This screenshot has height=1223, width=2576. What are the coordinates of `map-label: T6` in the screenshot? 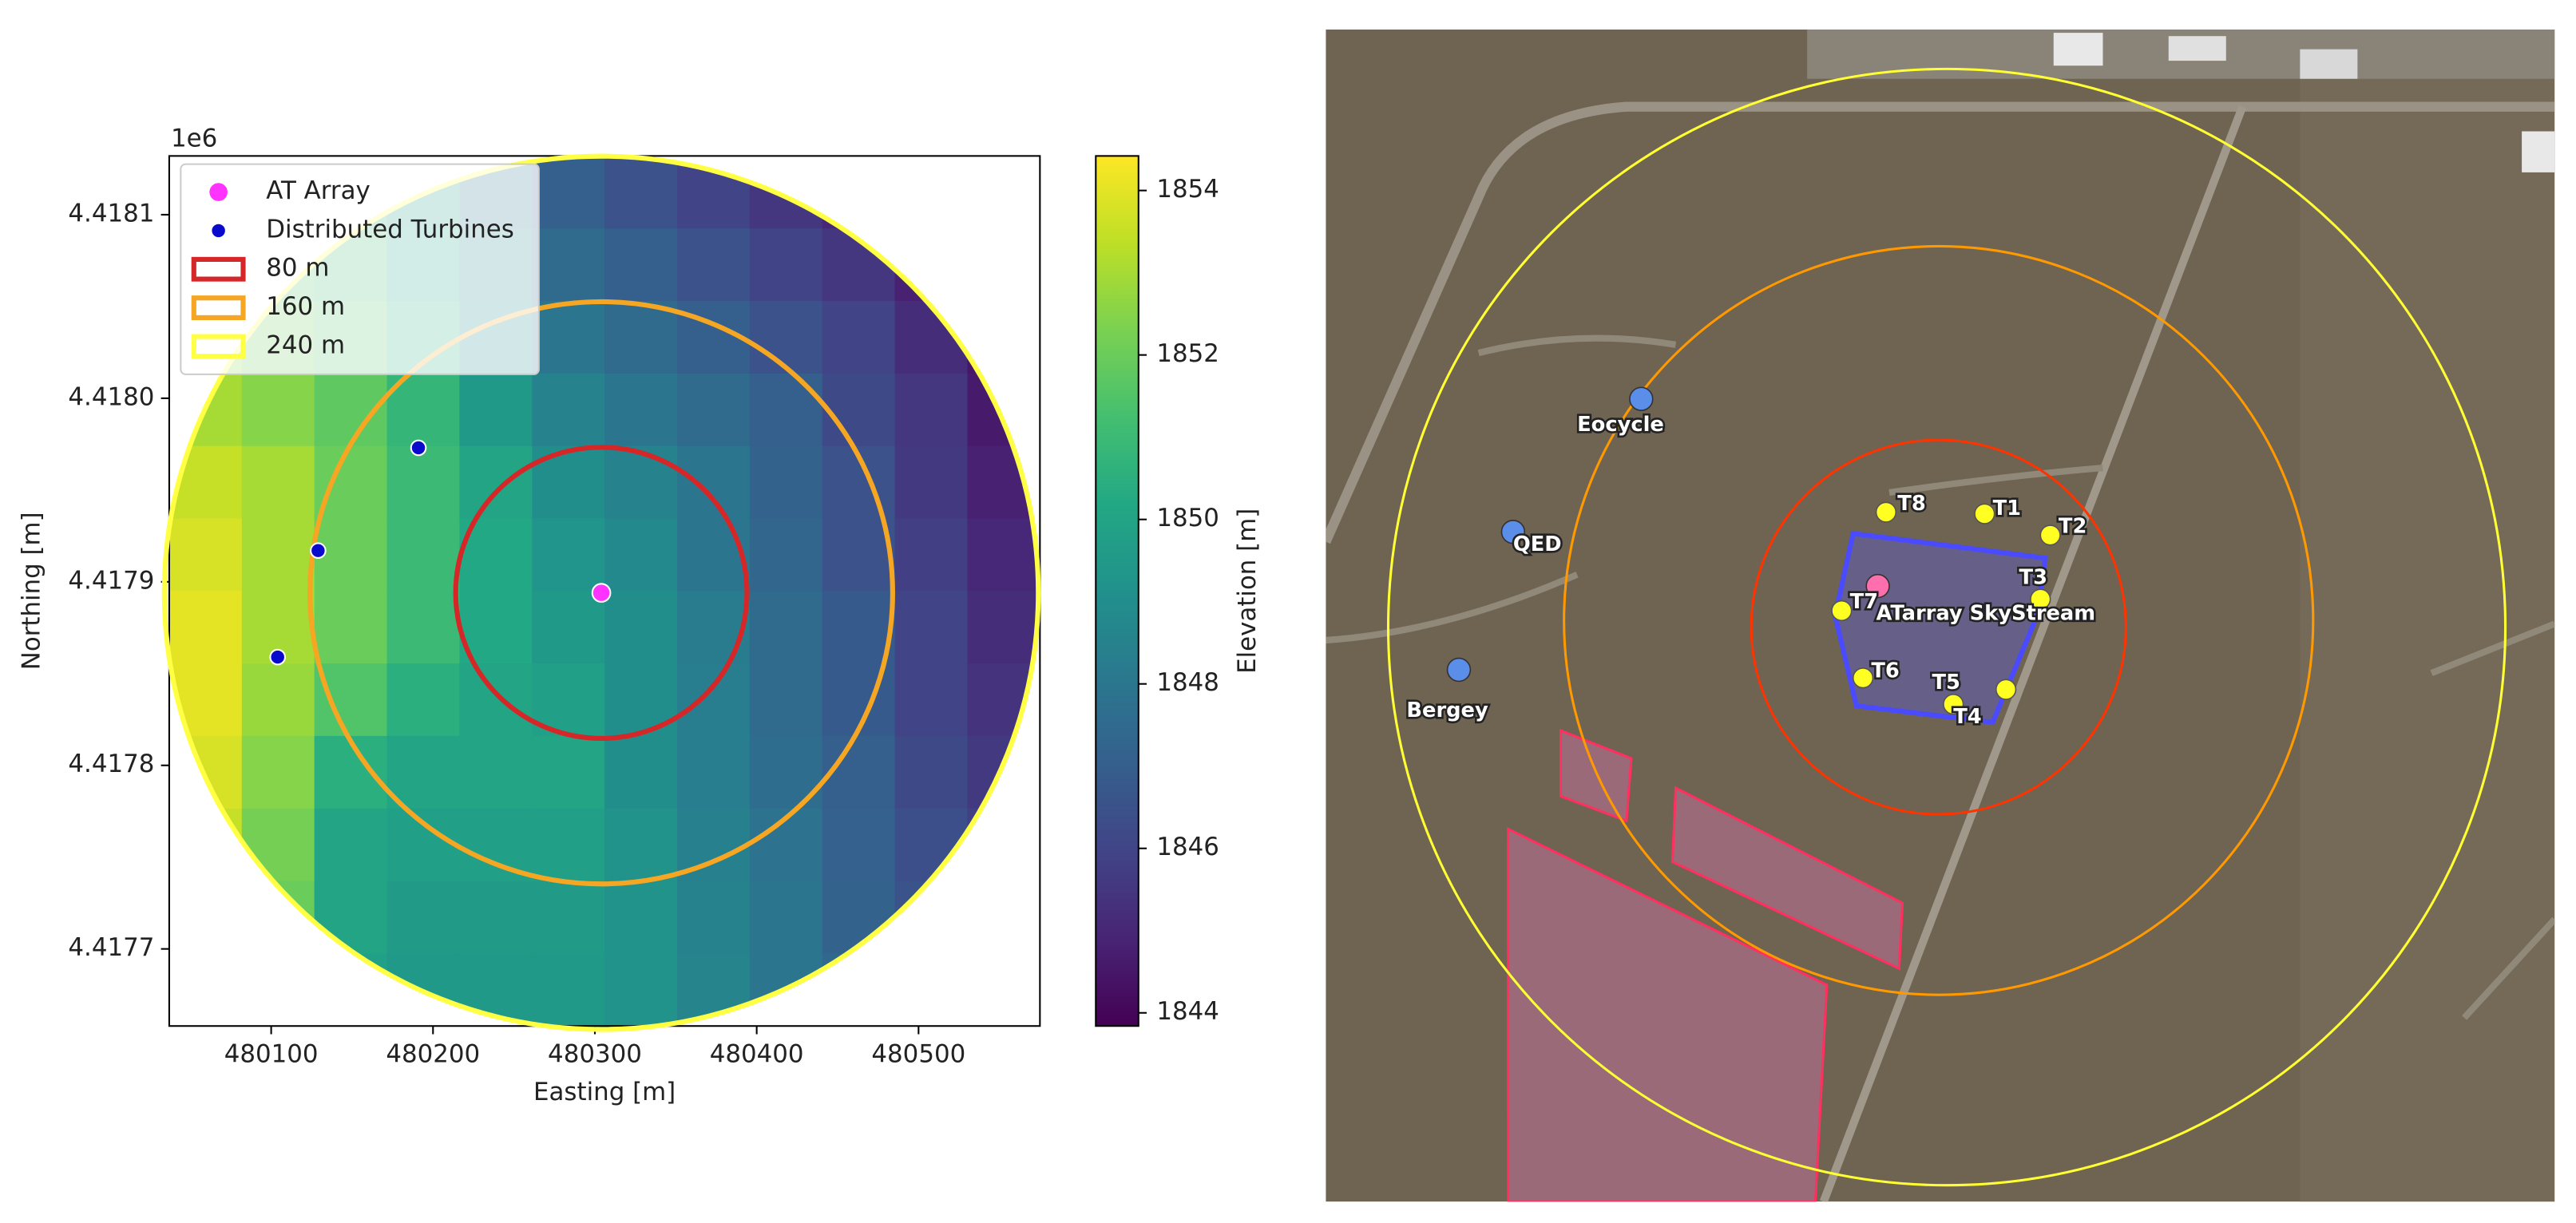 It's located at (1885, 671).